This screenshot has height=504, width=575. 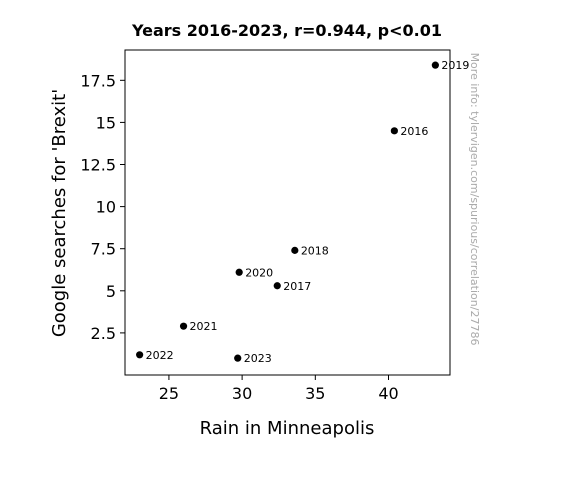 I want to click on x-axis-ticks: 25 30 35 40, so click(x=279, y=389).